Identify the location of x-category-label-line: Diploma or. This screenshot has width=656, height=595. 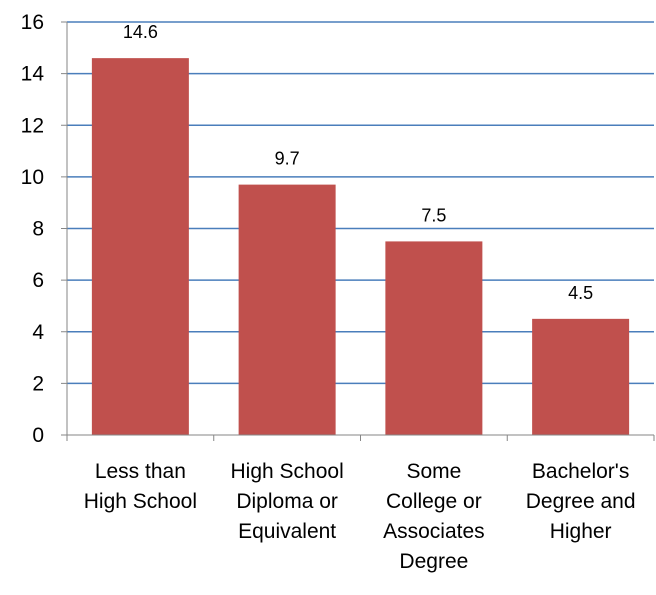
(287, 501).